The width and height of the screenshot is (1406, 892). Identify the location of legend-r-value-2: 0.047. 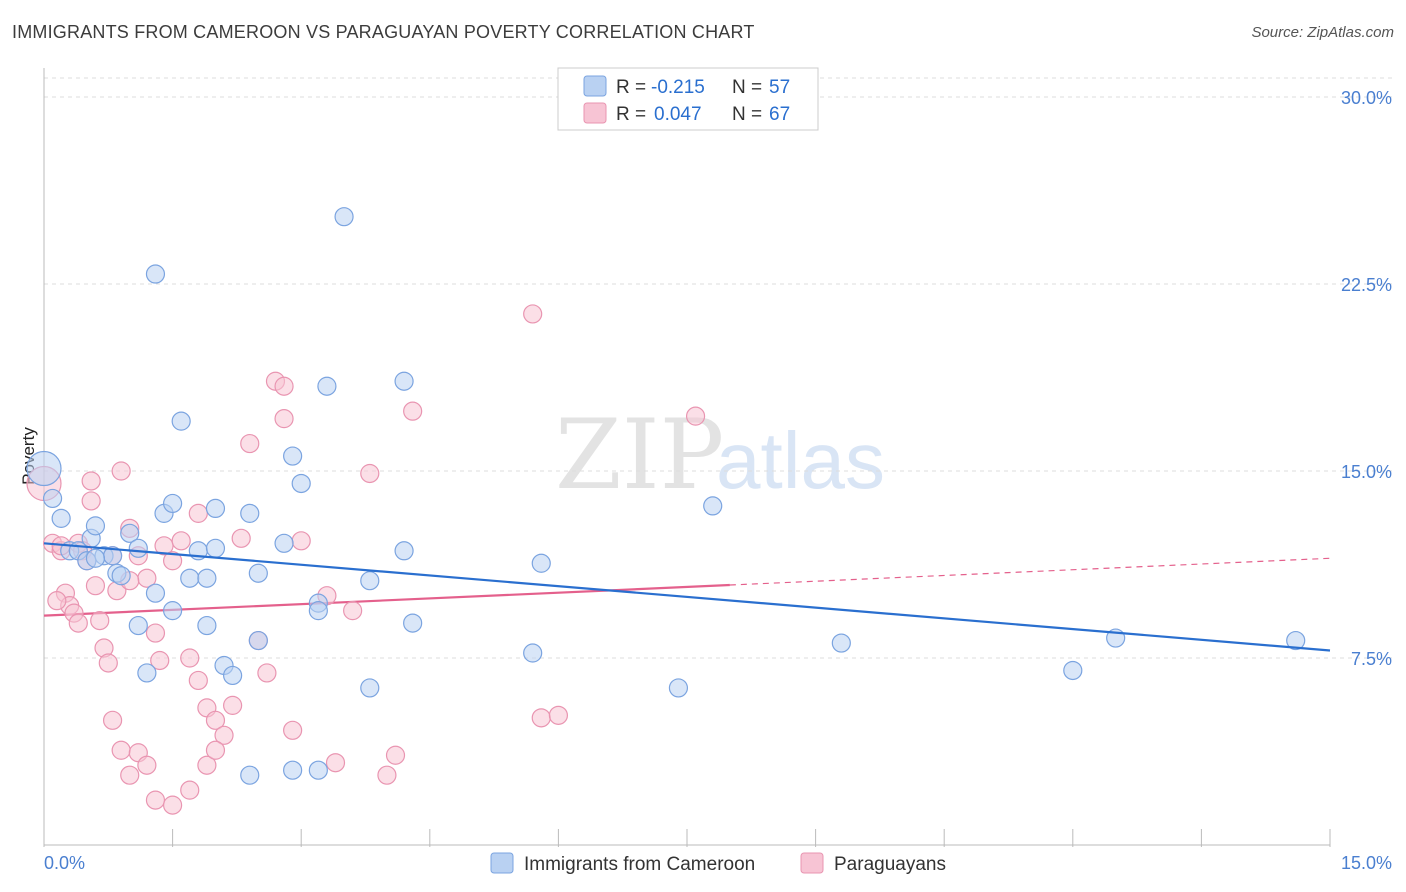
(678, 114).